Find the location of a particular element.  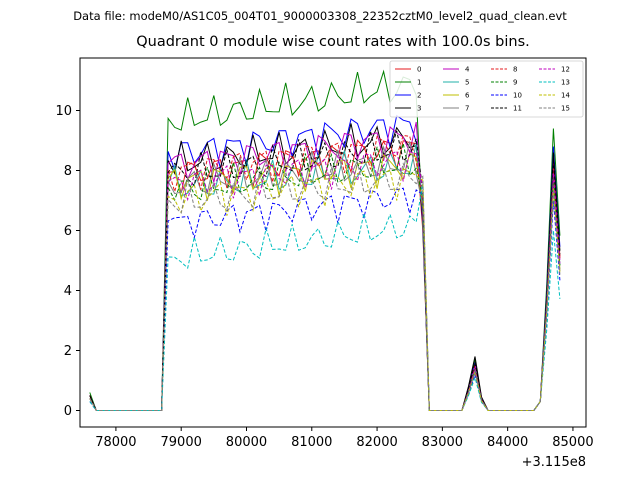

x-tick-label: 81000 is located at coordinates (311, 442).